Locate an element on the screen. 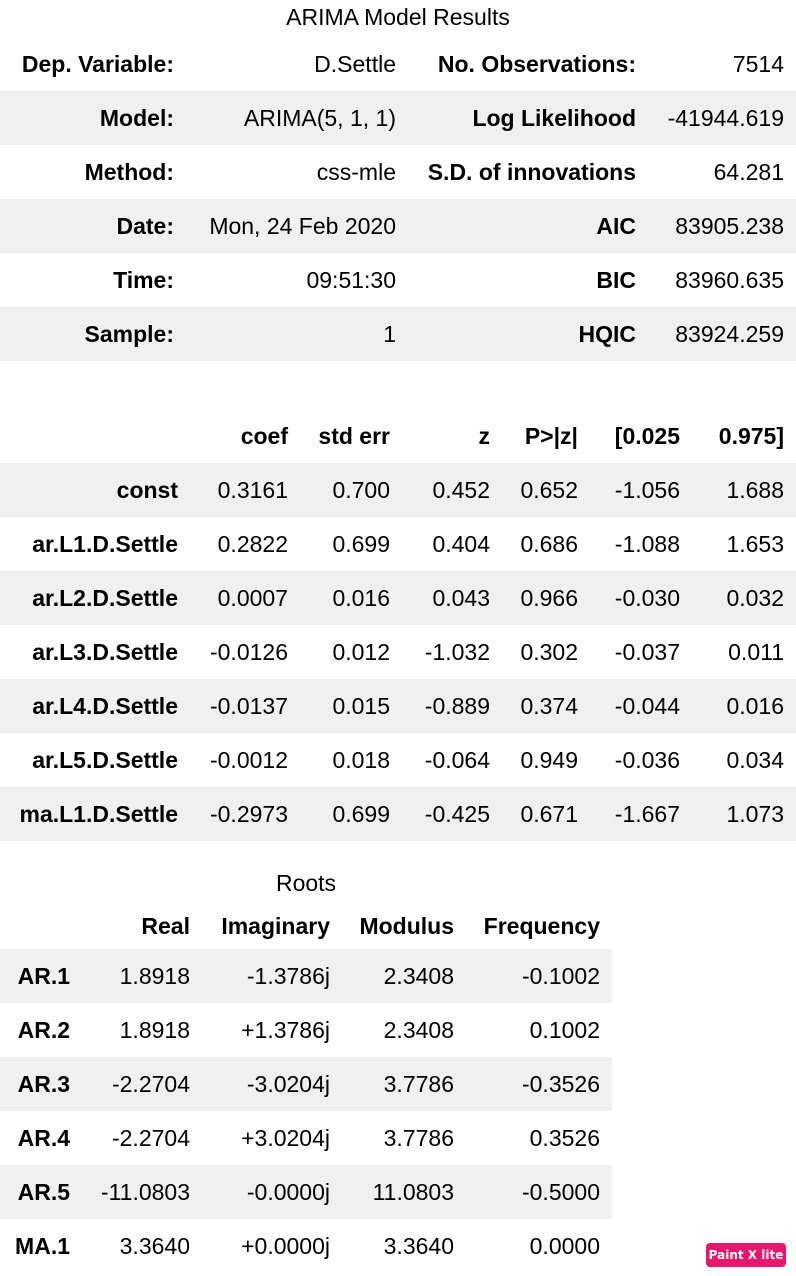  coef-value: 1.073 is located at coordinates (744, 814).